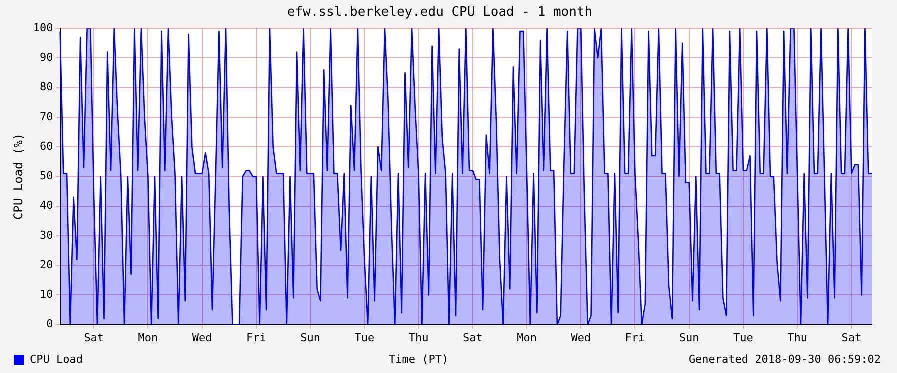  Describe the element at coordinates (18, 176) in the screenshot. I see `y-axis-title: CPU Load (%)` at that location.